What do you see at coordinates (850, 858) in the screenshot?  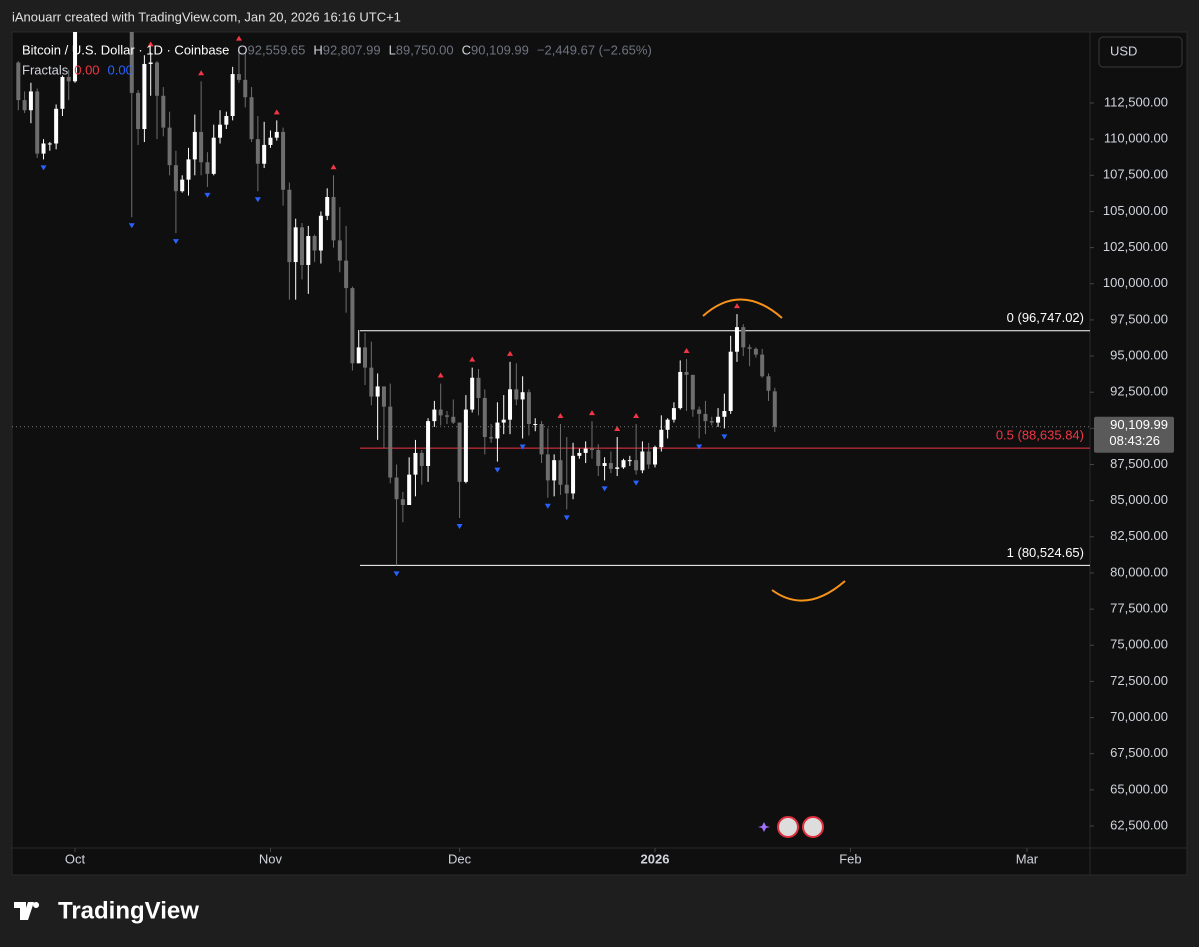 I see `x-tick-label: Feb` at bounding box center [850, 858].